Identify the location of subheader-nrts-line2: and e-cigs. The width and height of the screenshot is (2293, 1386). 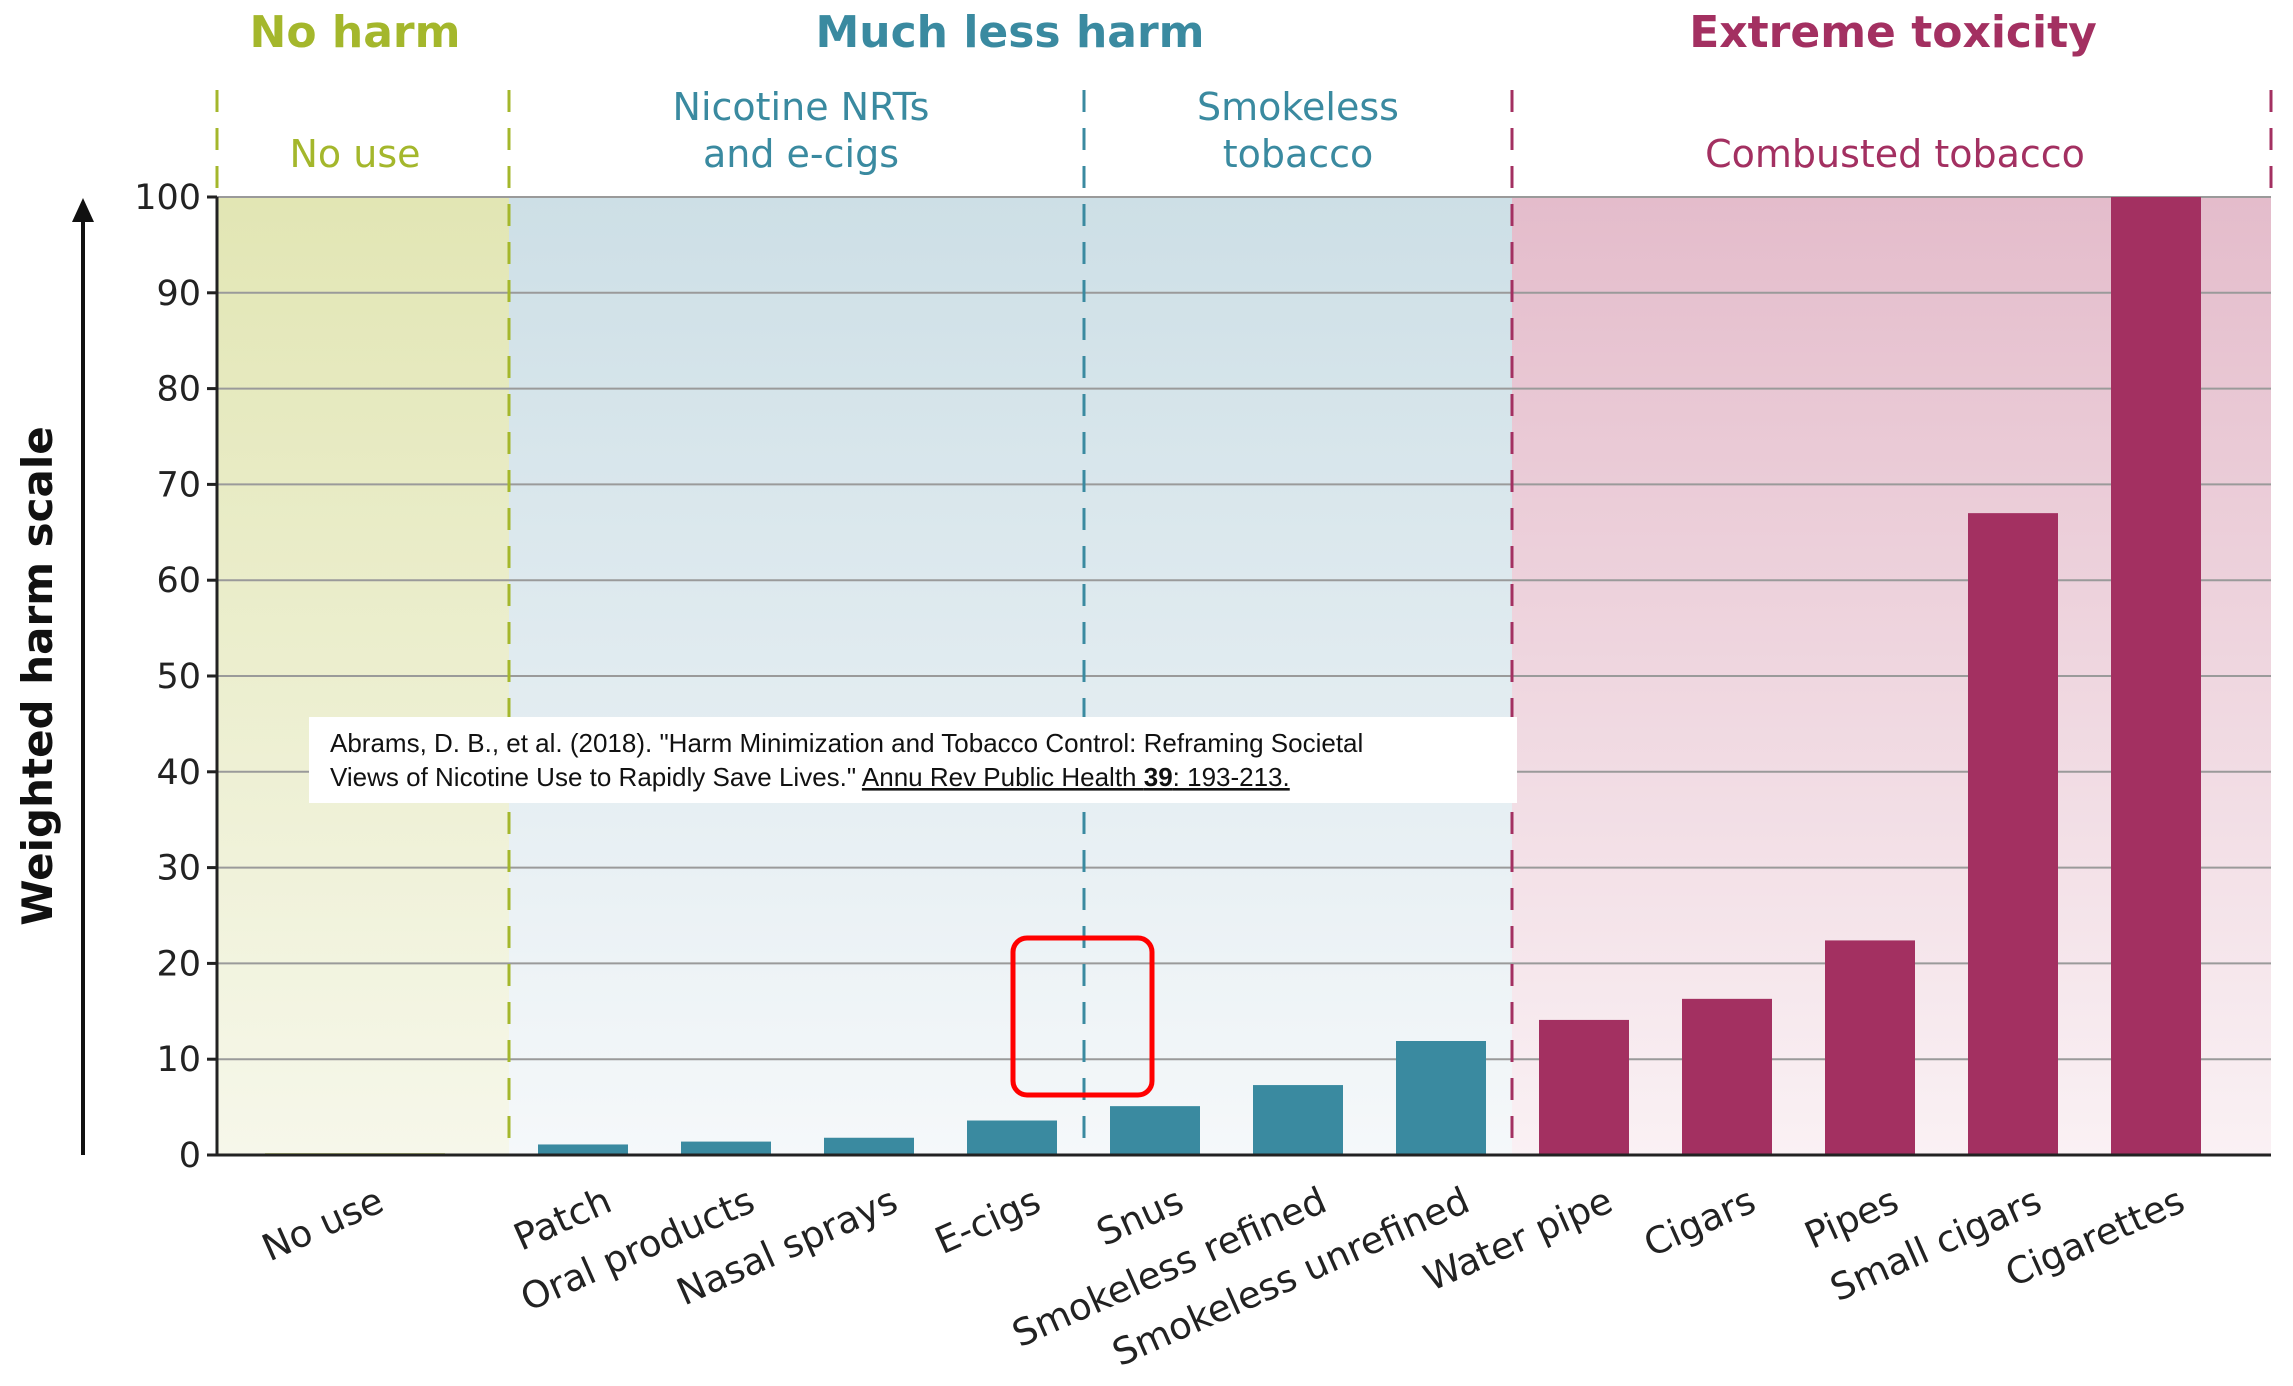
(801, 154).